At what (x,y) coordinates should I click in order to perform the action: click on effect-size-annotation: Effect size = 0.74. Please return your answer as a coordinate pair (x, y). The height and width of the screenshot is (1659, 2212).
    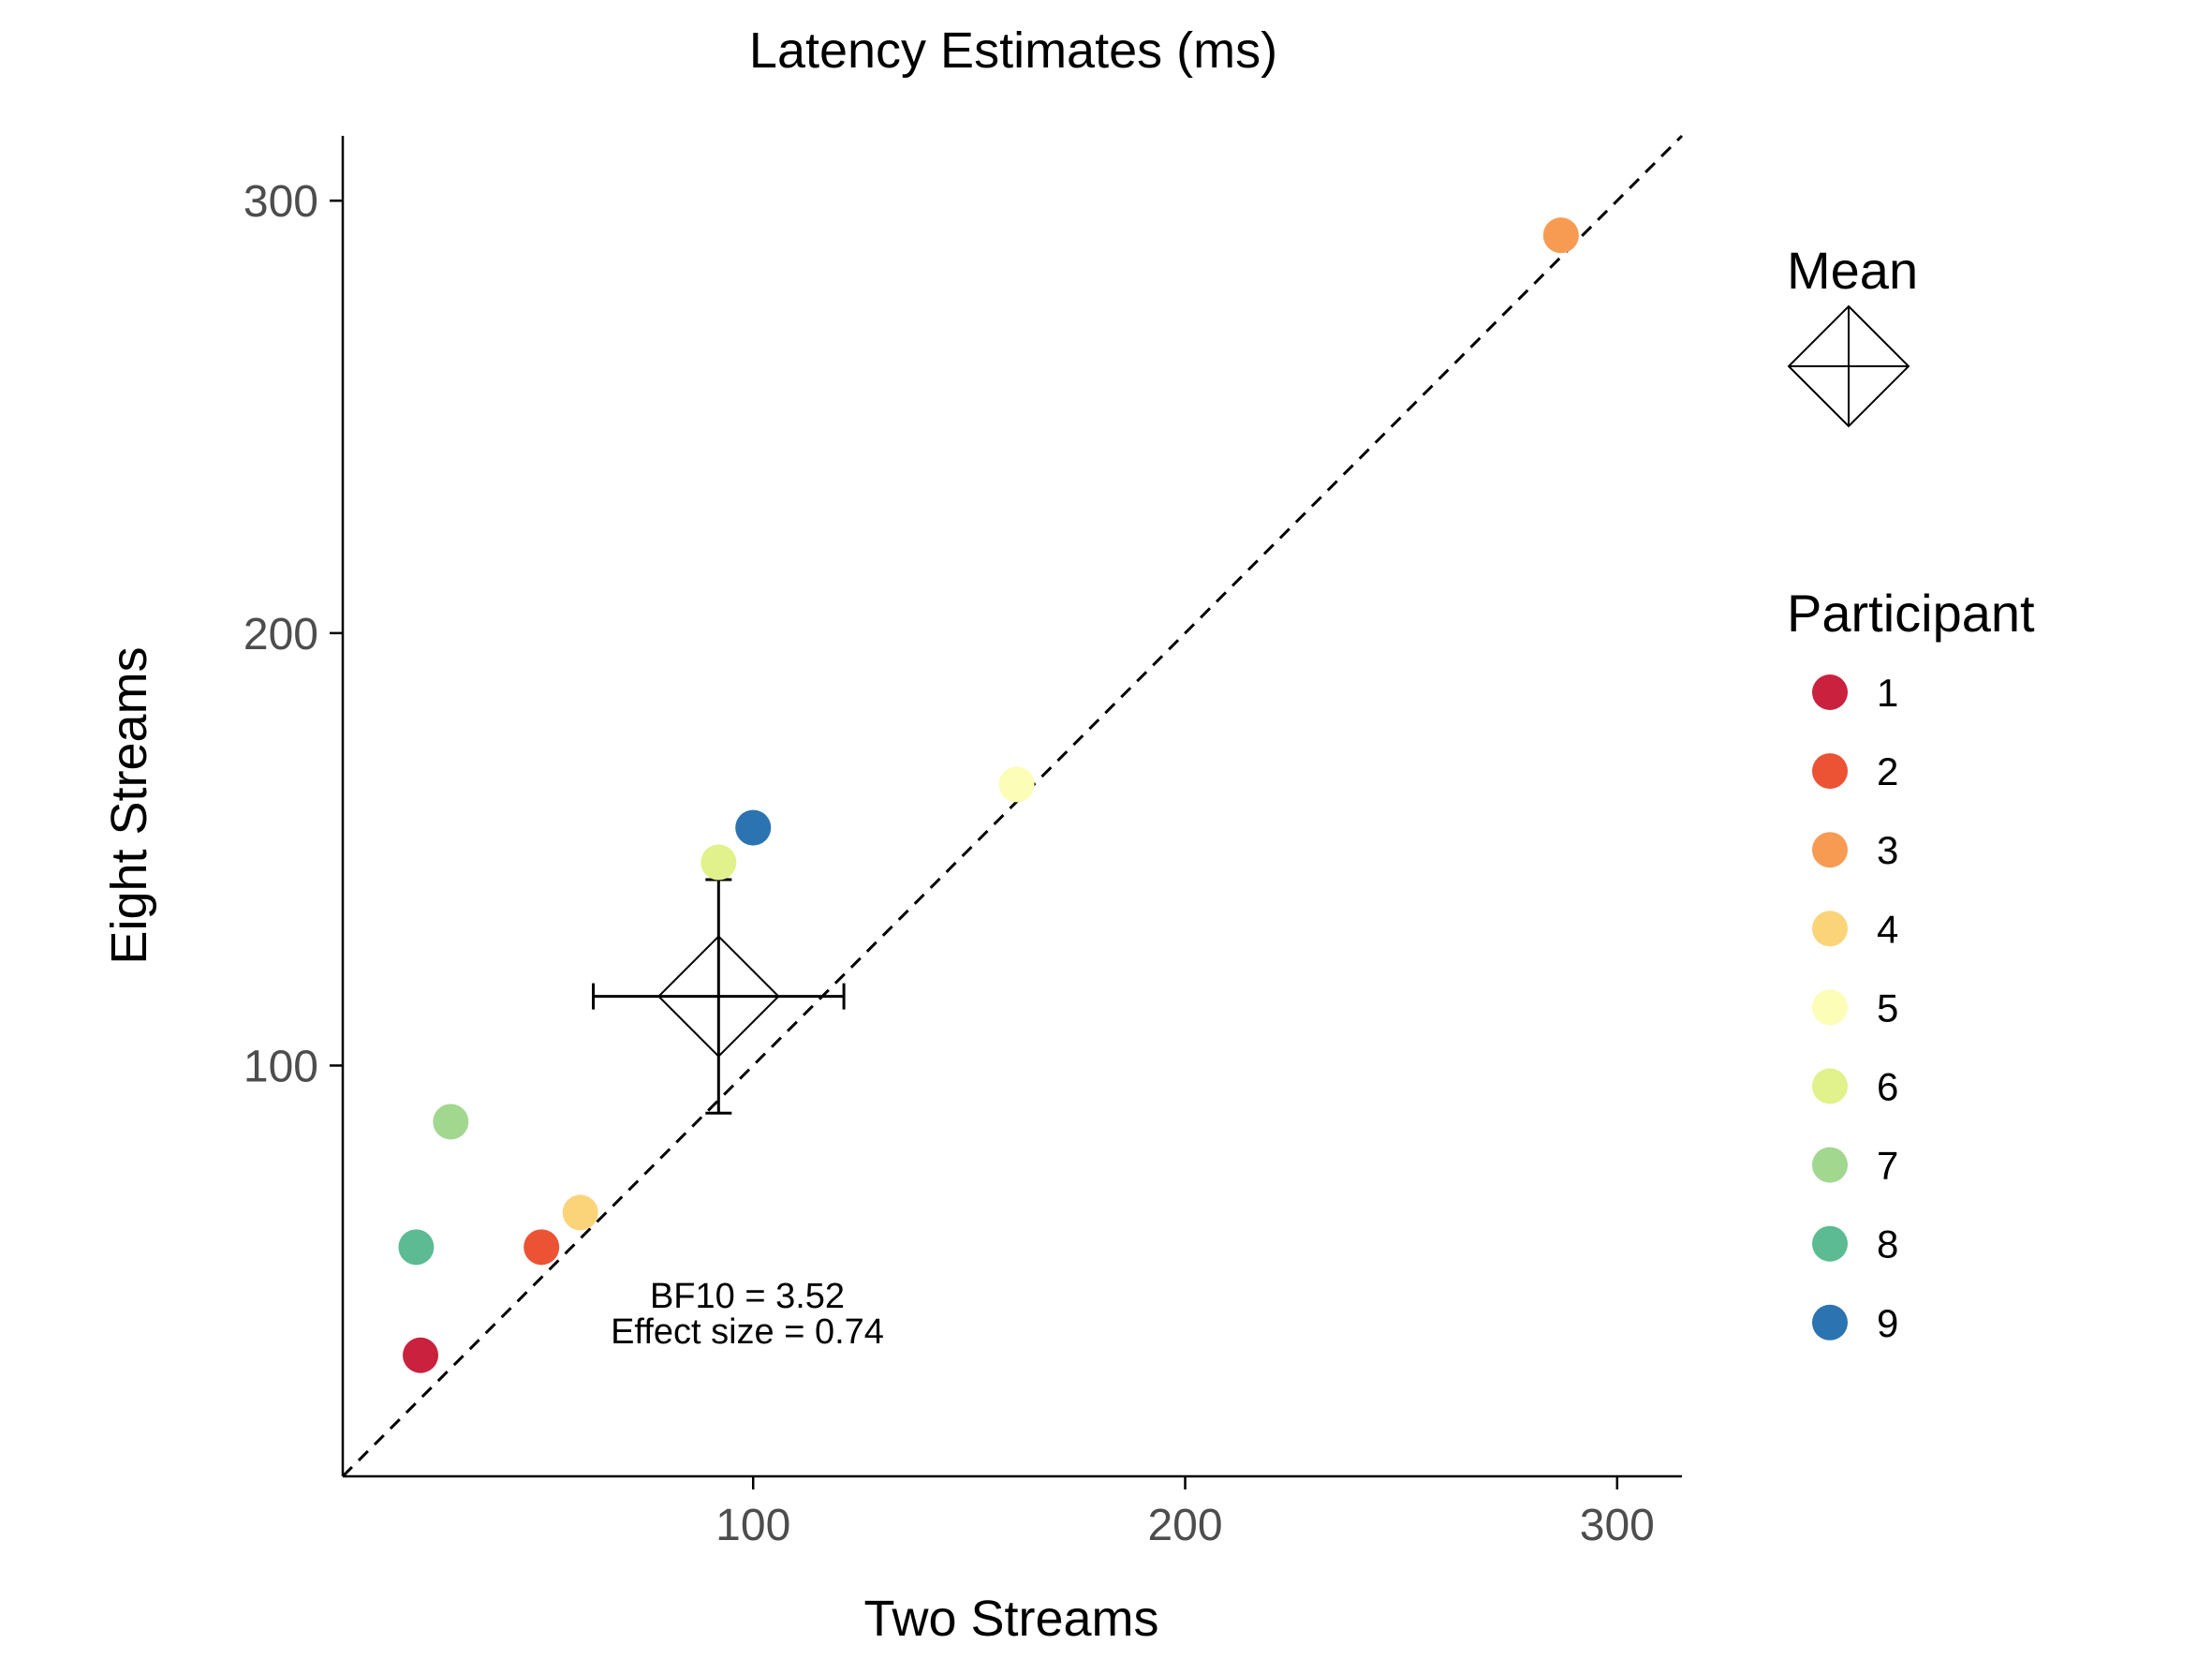
    Looking at the image, I should click on (748, 1332).